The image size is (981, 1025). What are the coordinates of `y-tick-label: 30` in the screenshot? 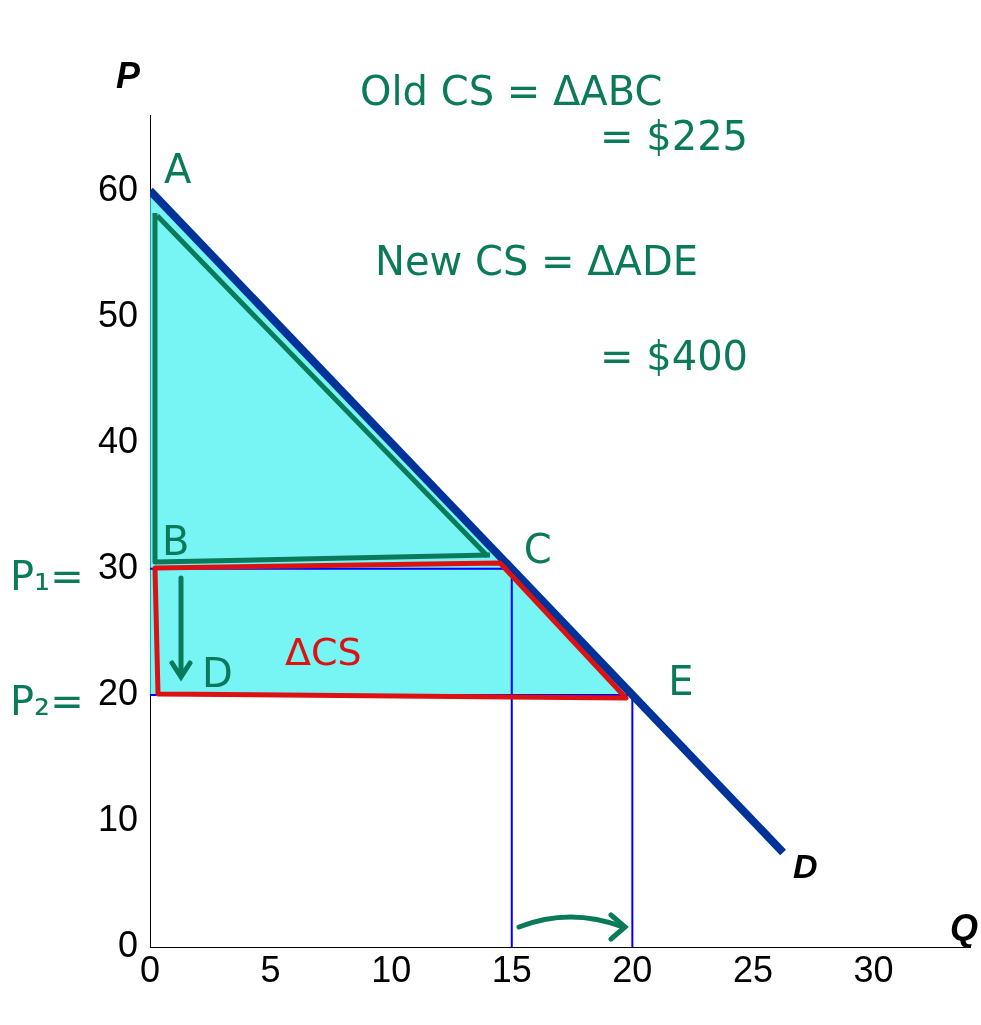 It's located at (117, 566).